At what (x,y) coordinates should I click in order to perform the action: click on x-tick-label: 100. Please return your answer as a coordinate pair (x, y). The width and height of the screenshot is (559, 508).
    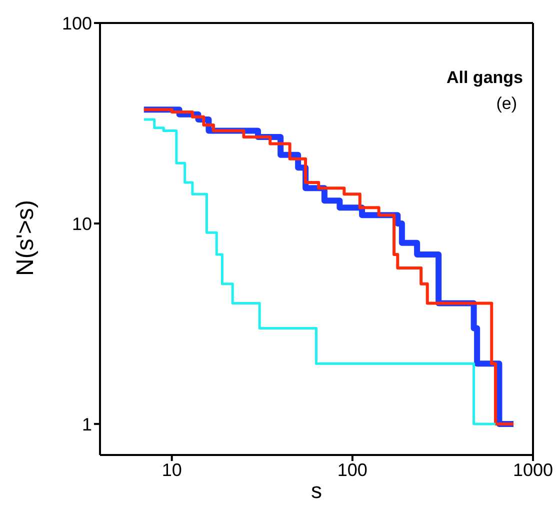
    Looking at the image, I should click on (352, 470).